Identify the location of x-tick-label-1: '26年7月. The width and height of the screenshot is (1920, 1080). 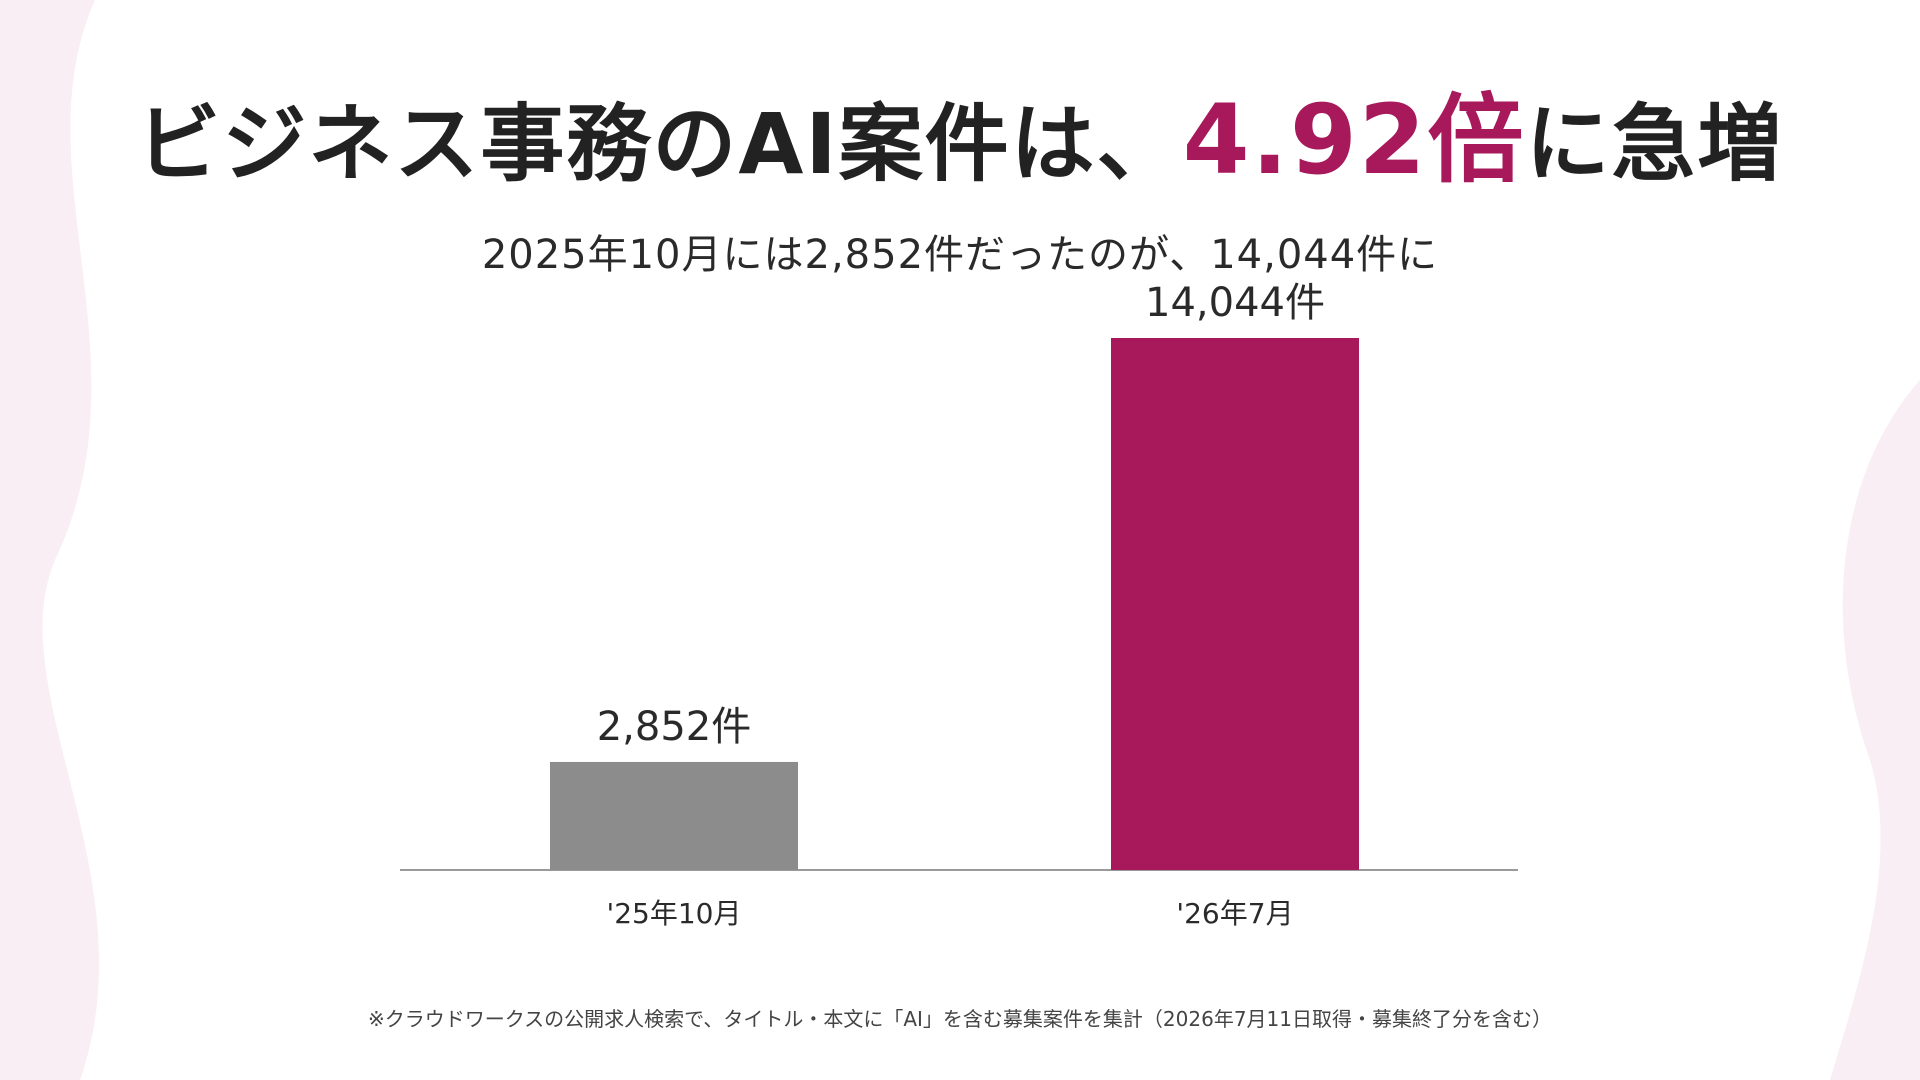
(1234, 913).